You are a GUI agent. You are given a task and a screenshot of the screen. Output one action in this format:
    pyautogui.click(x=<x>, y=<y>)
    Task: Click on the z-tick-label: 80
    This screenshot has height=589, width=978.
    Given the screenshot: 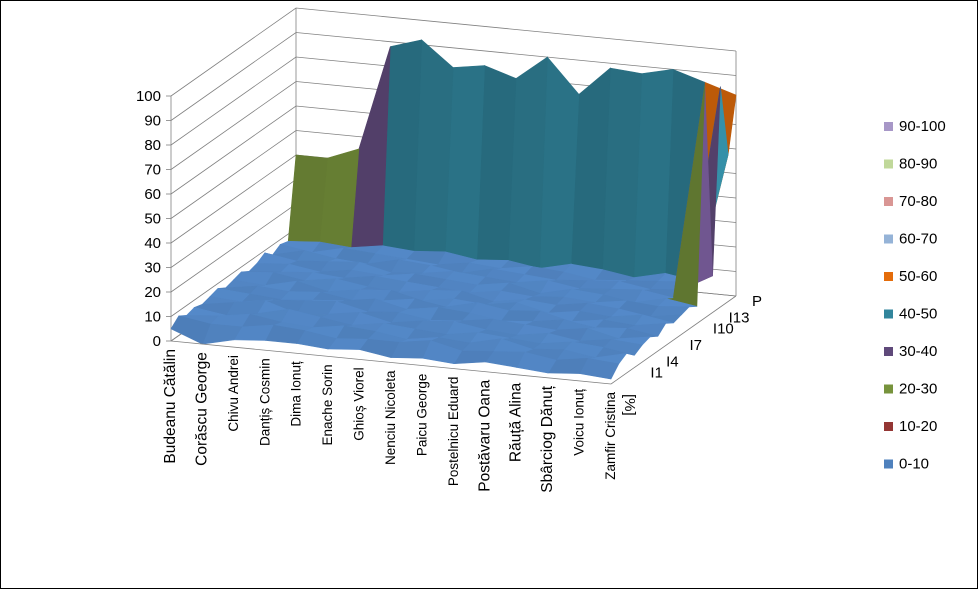 What is the action you would take?
    pyautogui.click(x=152, y=145)
    